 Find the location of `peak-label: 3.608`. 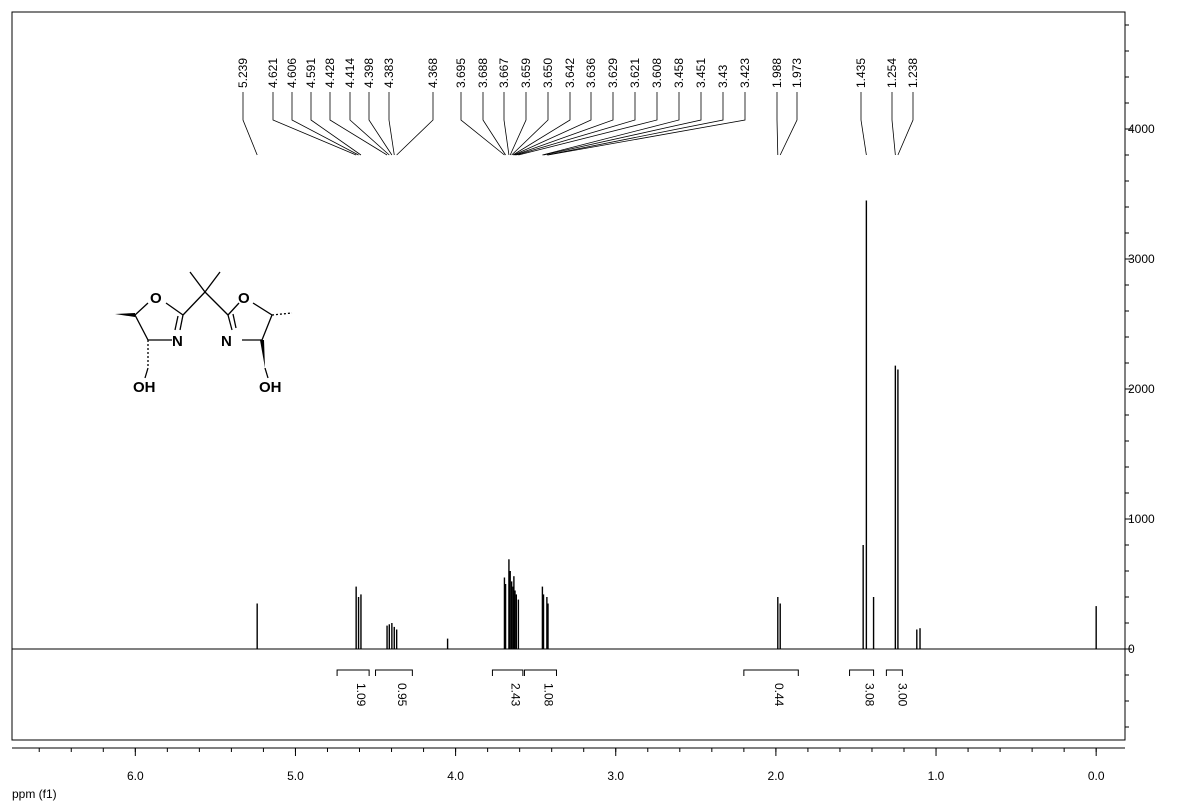

peak-label: 3.608 is located at coordinates (657, 73).